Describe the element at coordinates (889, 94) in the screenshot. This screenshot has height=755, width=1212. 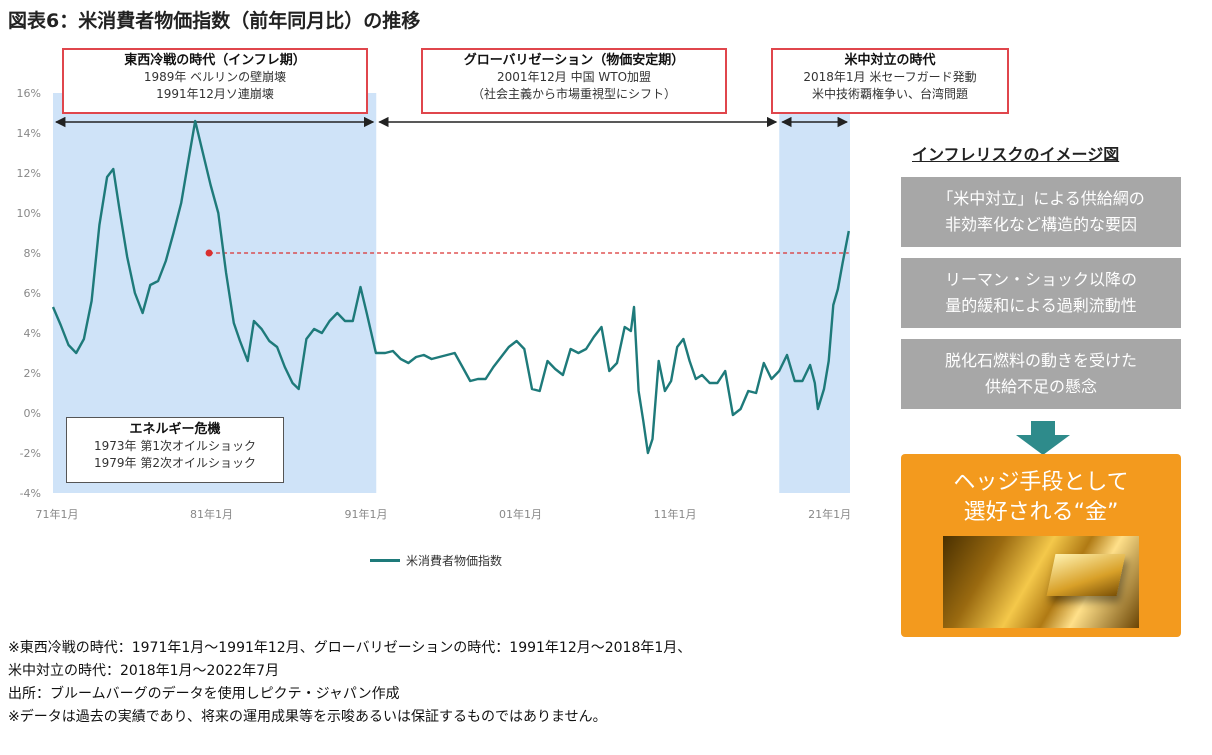
I see `era-line: 米中技術覇権争い、台湾問題` at that location.